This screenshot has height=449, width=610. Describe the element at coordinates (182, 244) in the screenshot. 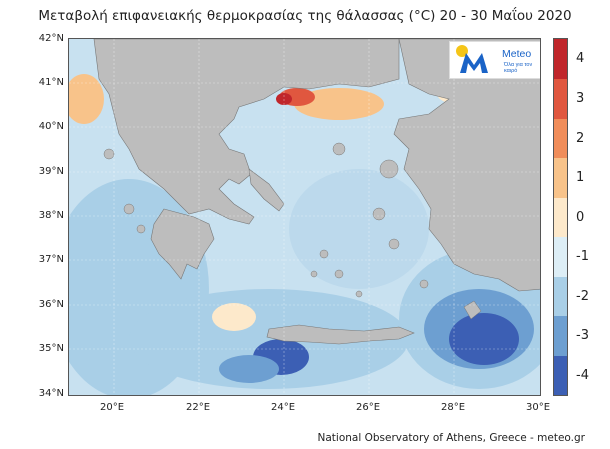

I see `land-peloponnese` at that location.